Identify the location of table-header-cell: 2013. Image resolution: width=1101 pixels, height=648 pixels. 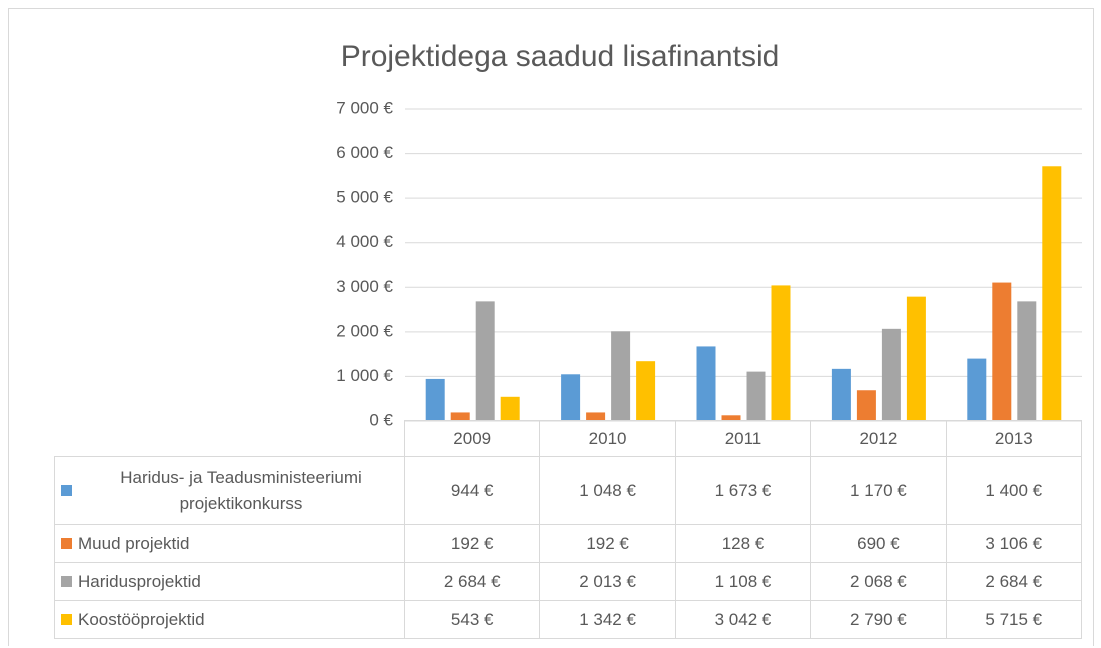
(1013, 438).